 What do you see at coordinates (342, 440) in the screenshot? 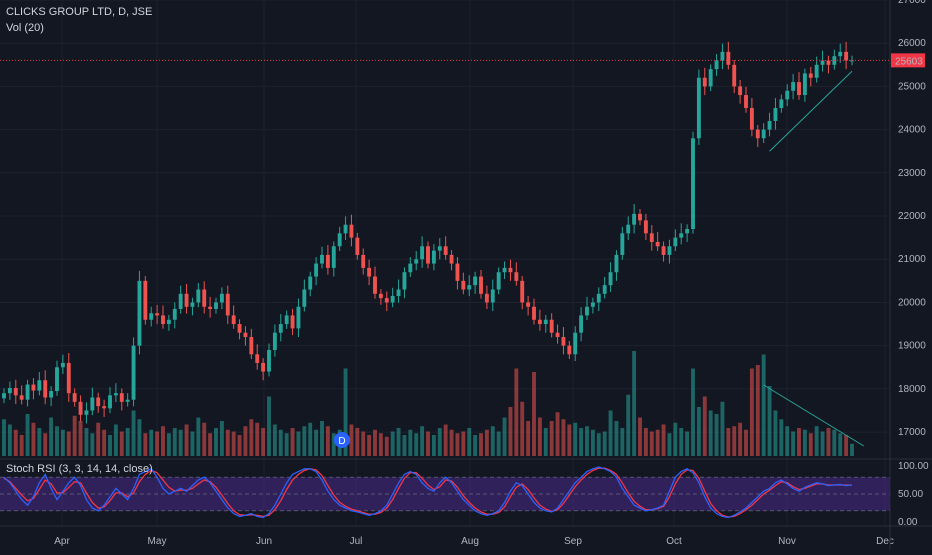
I see `event-marker` at bounding box center [342, 440].